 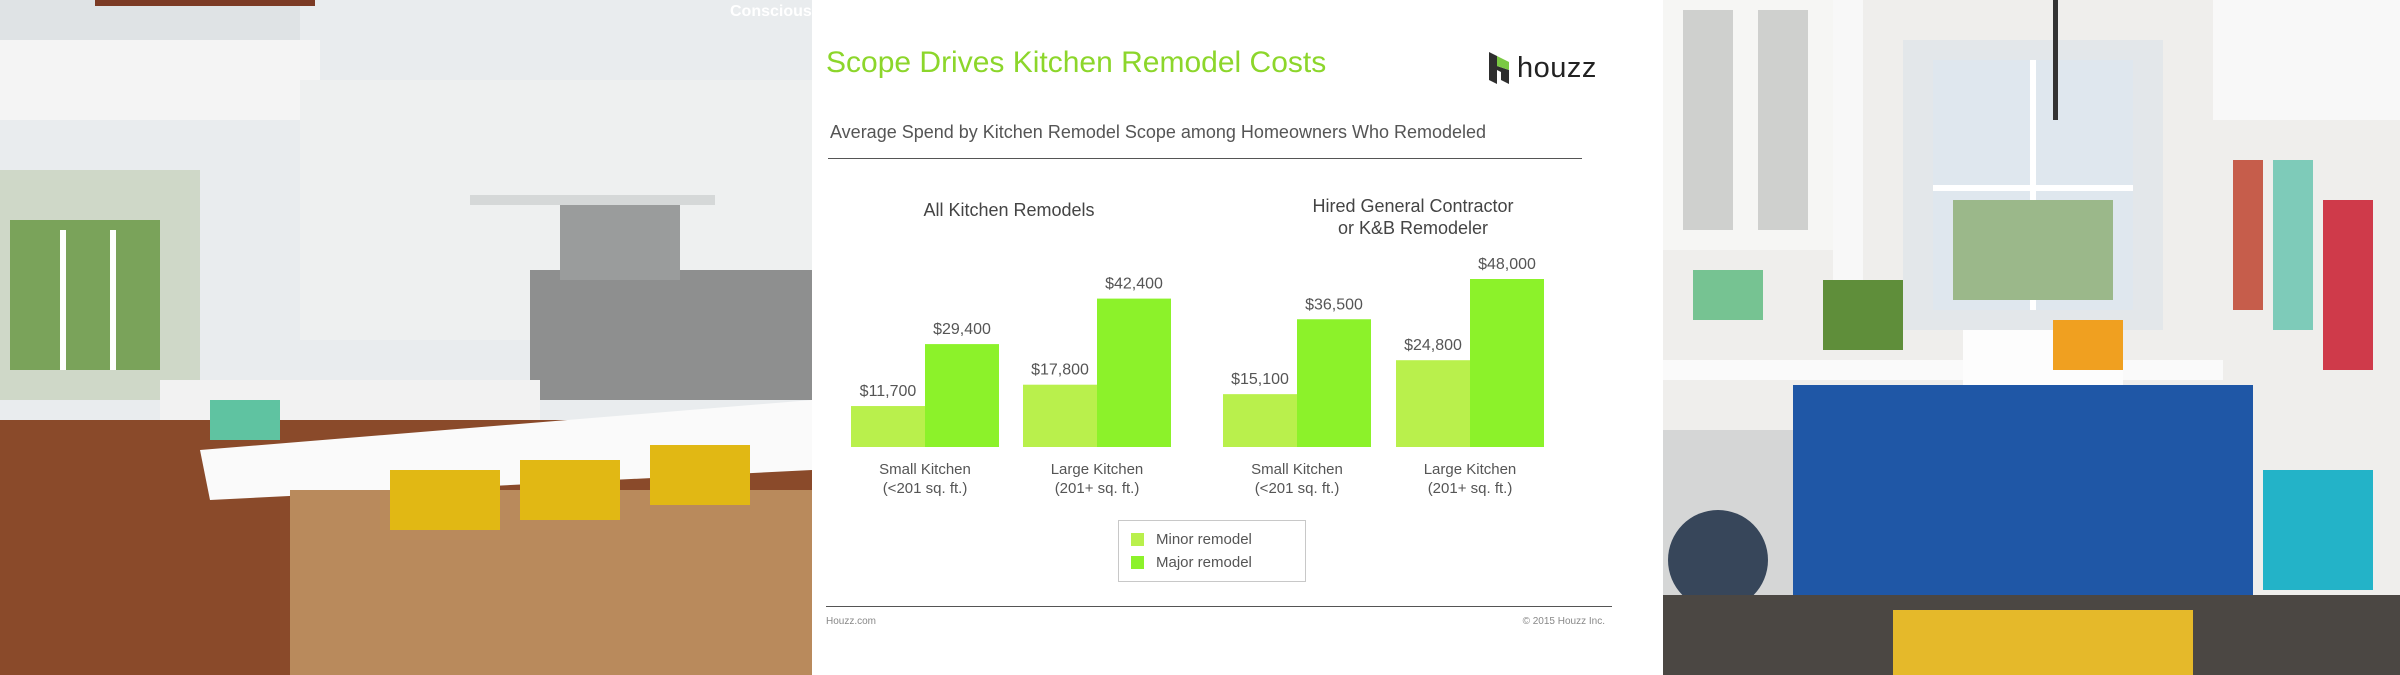 What do you see at coordinates (1499, 68) in the screenshot?
I see `houzz-logo-icon` at bounding box center [1499, 68].